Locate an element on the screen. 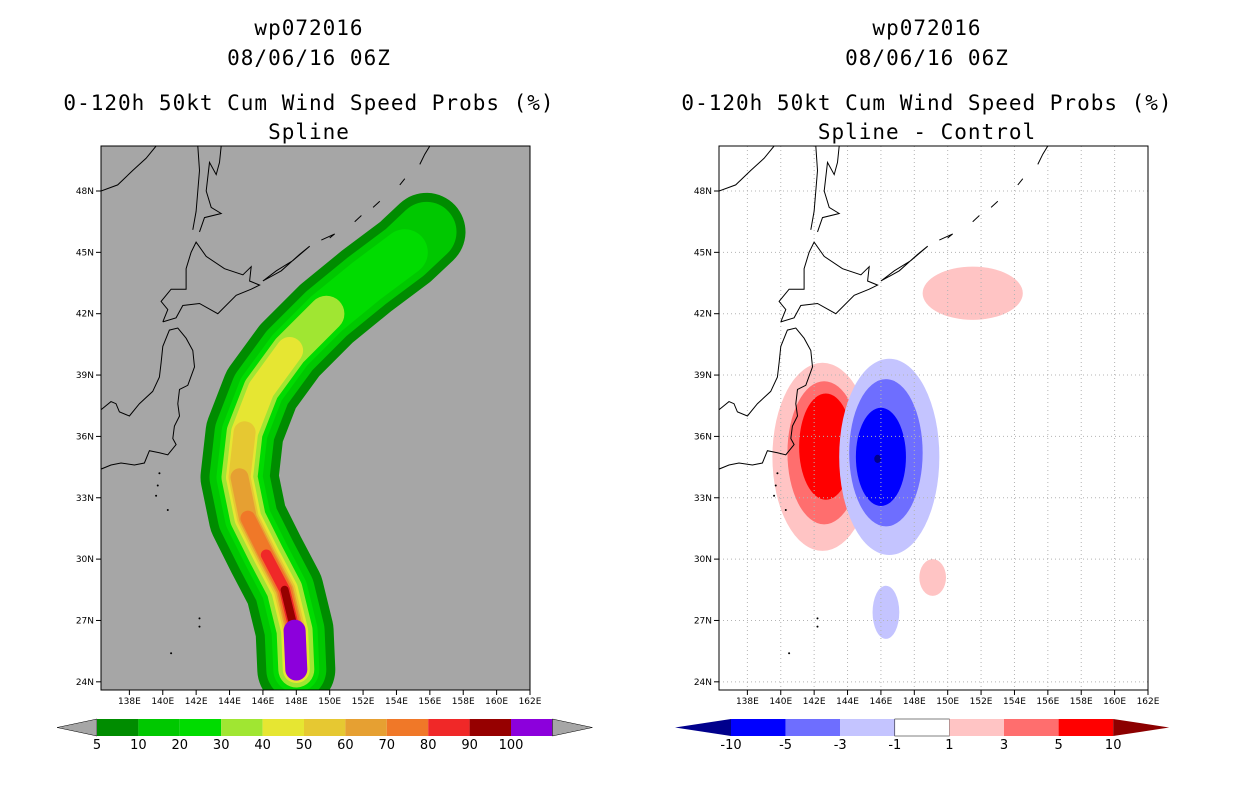 This screenshot has width=1236, height=800. neg-anomaly-south is located at coordinates (886, 612).